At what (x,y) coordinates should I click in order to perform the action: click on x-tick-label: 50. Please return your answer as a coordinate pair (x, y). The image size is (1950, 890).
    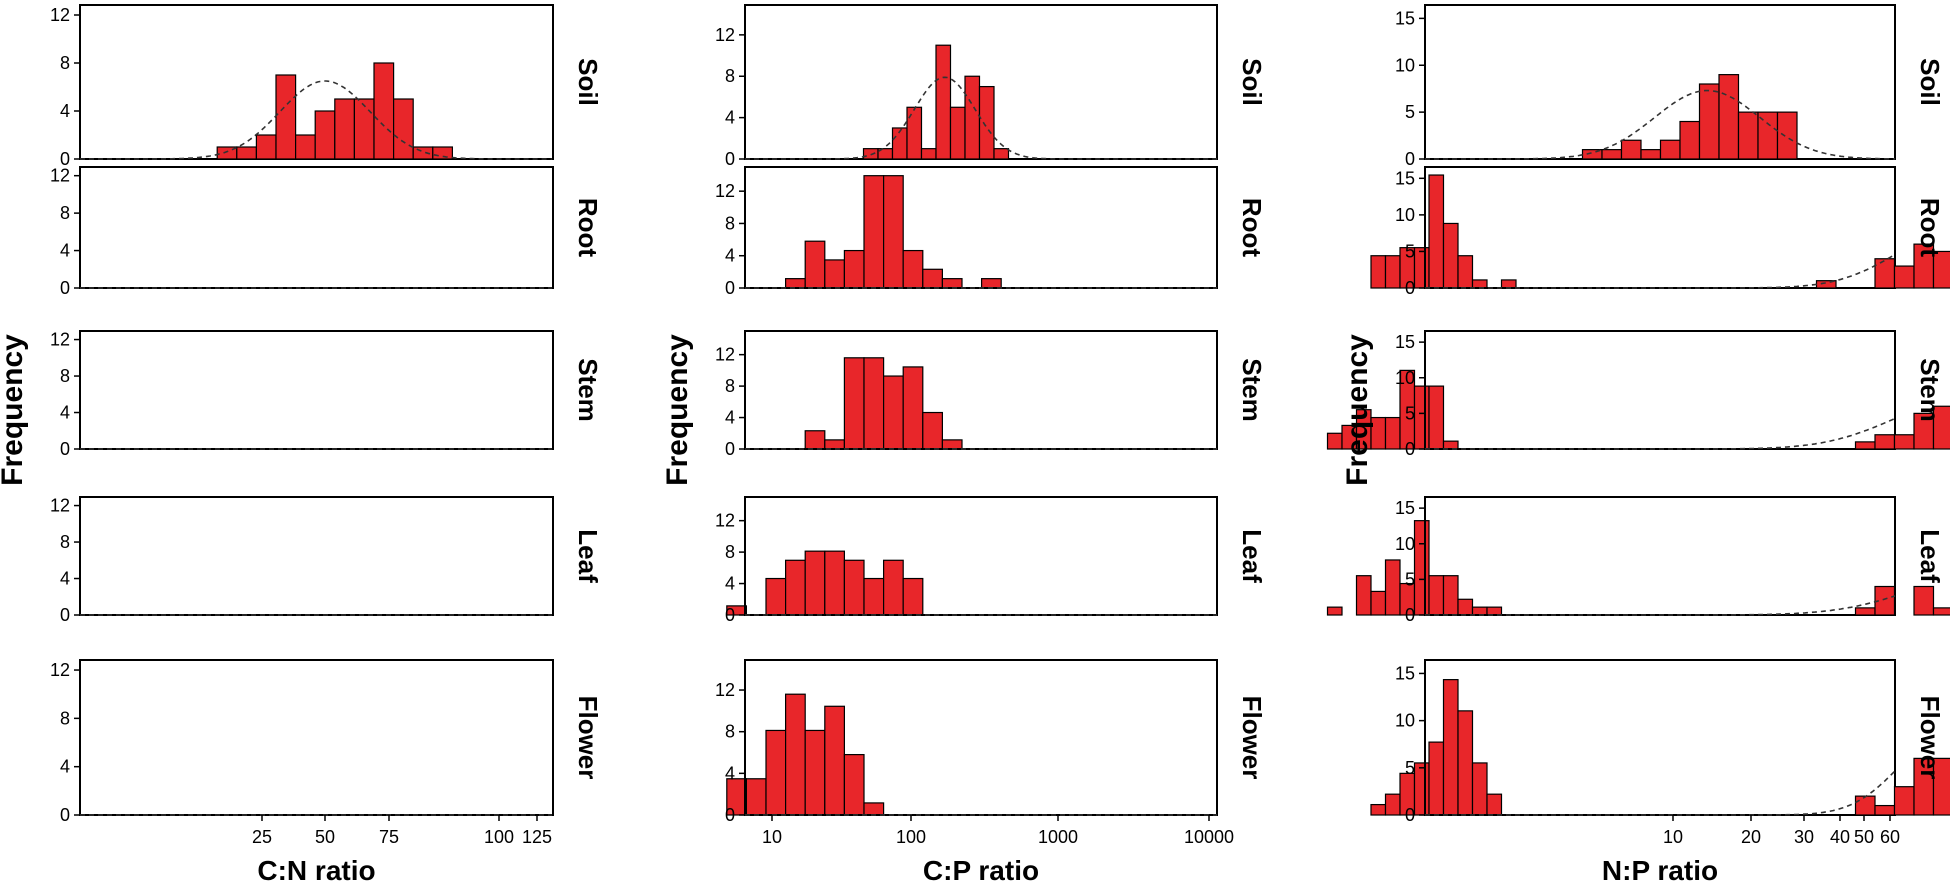
    Looking at the image, I should click on (325, 837).